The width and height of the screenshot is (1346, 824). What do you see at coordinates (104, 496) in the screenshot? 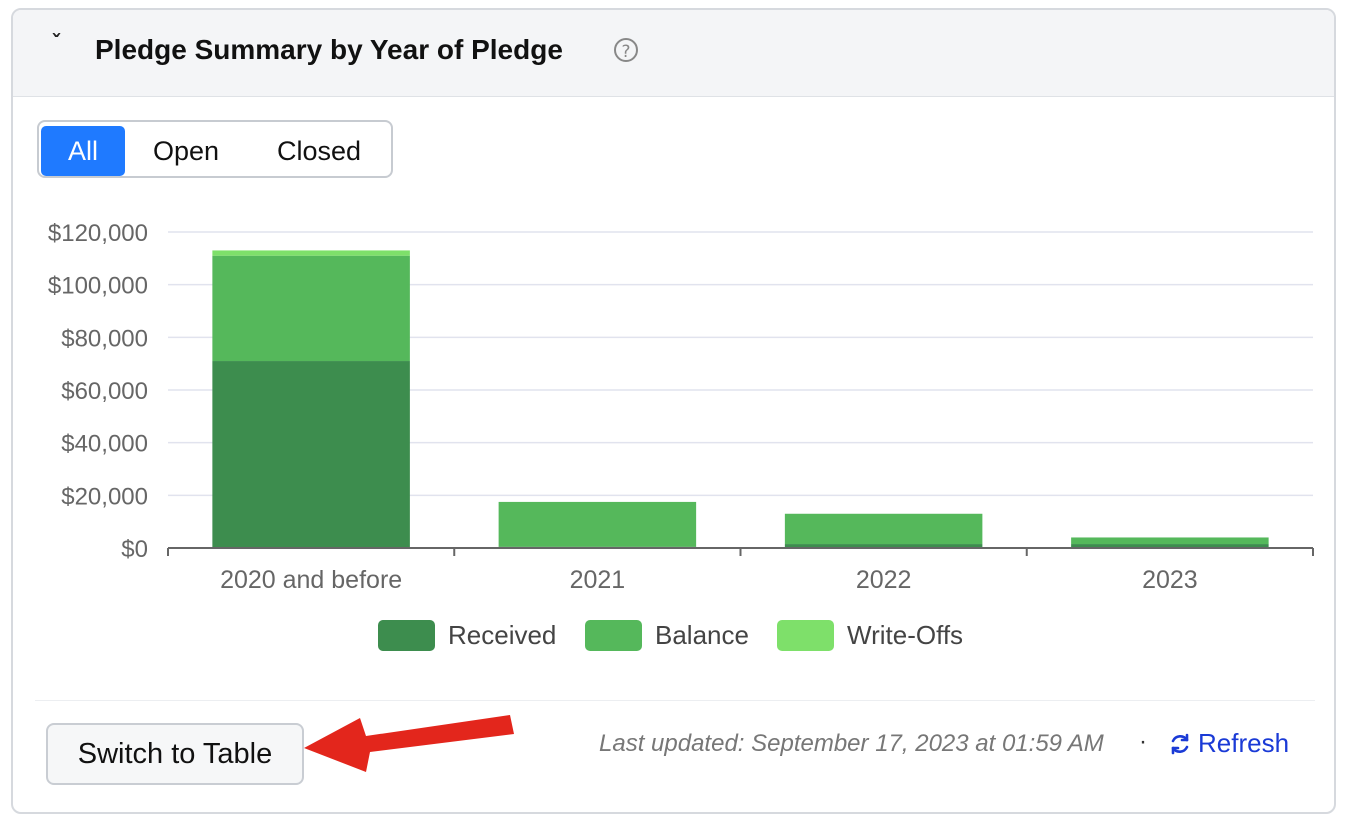
I see `y-tick-label: $20,000` at bounding box center [104, 496].